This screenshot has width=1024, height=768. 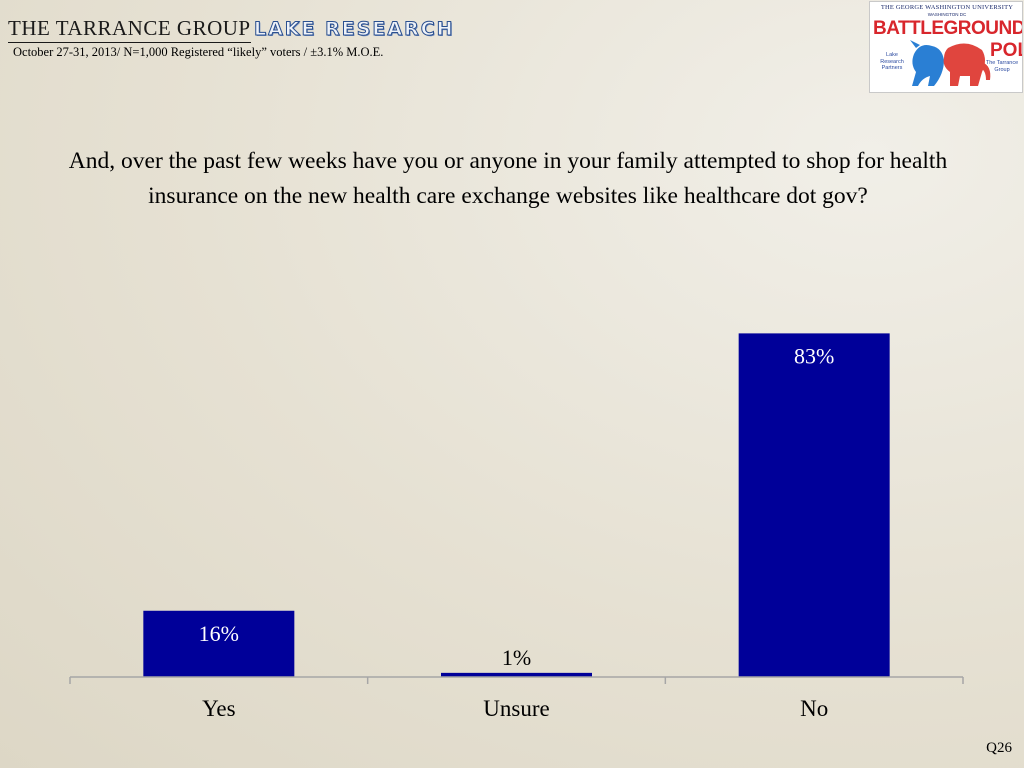 I want to click on category-label: Unsure, so click(x=516, y=708).